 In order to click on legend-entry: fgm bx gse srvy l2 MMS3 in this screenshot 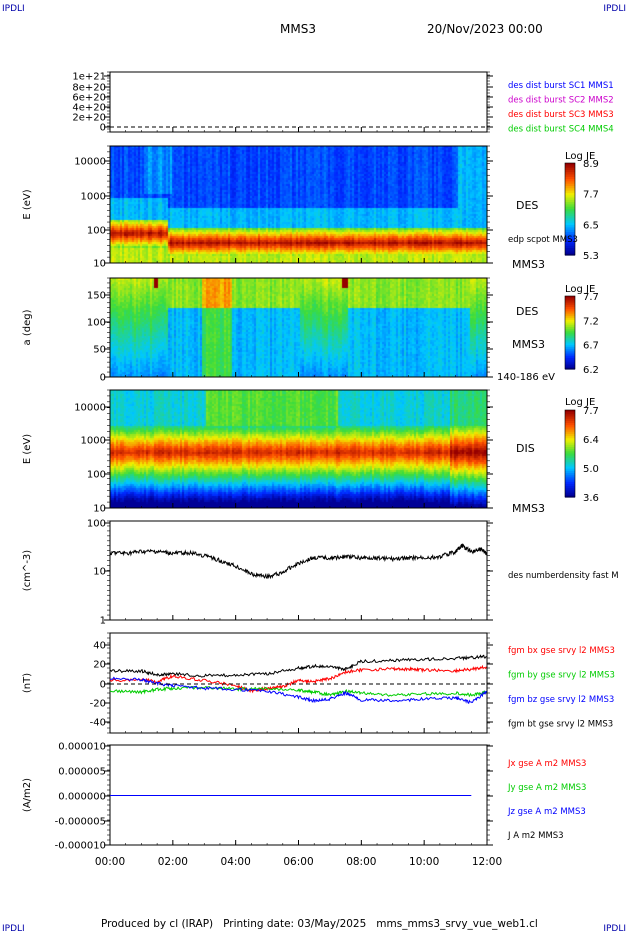, I will do `click(561, 651)`.